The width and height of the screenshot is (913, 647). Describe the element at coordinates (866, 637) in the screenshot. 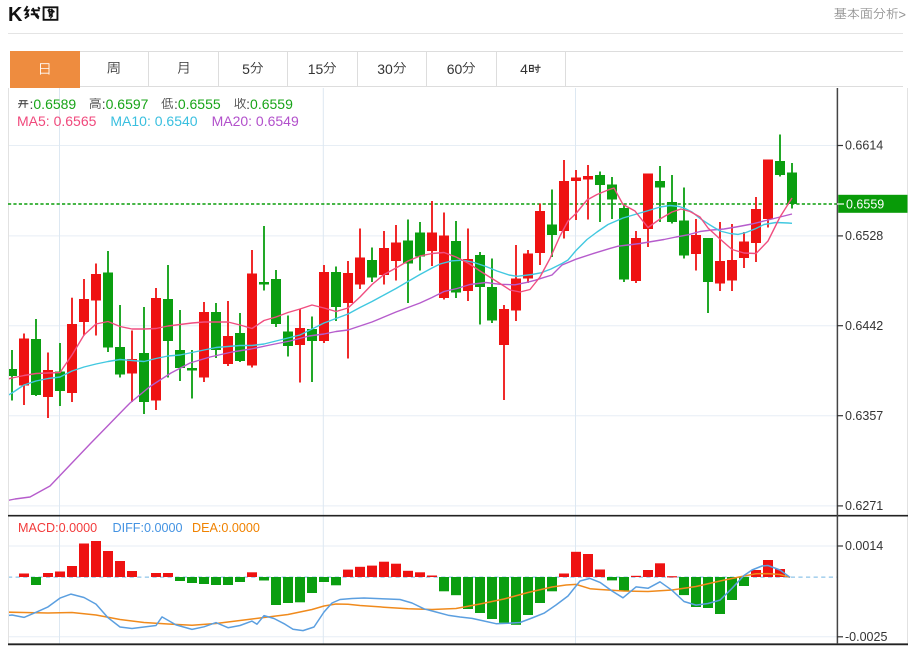

I see `svg-text: -0.0025` at that location.